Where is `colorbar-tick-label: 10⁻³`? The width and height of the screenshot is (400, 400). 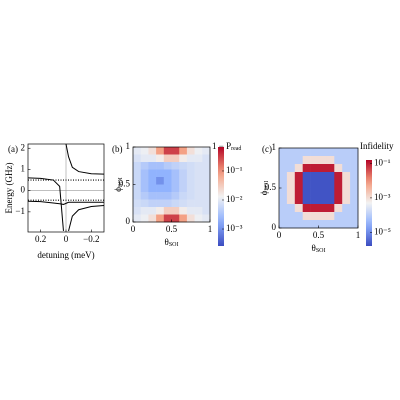
colorbar-tick-label: 10⁻³ is located at coordinates (382, 197).